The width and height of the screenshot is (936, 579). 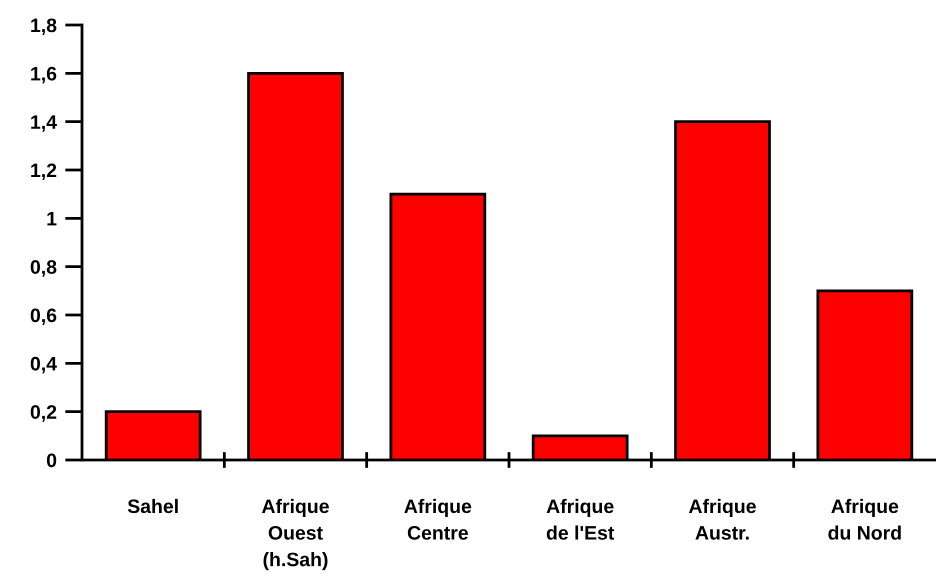 What do you see at coordinates (722, 519) in the screenshot?
I see `x-tick-label: Afrique Austr.` at bounding box center [722, 519].